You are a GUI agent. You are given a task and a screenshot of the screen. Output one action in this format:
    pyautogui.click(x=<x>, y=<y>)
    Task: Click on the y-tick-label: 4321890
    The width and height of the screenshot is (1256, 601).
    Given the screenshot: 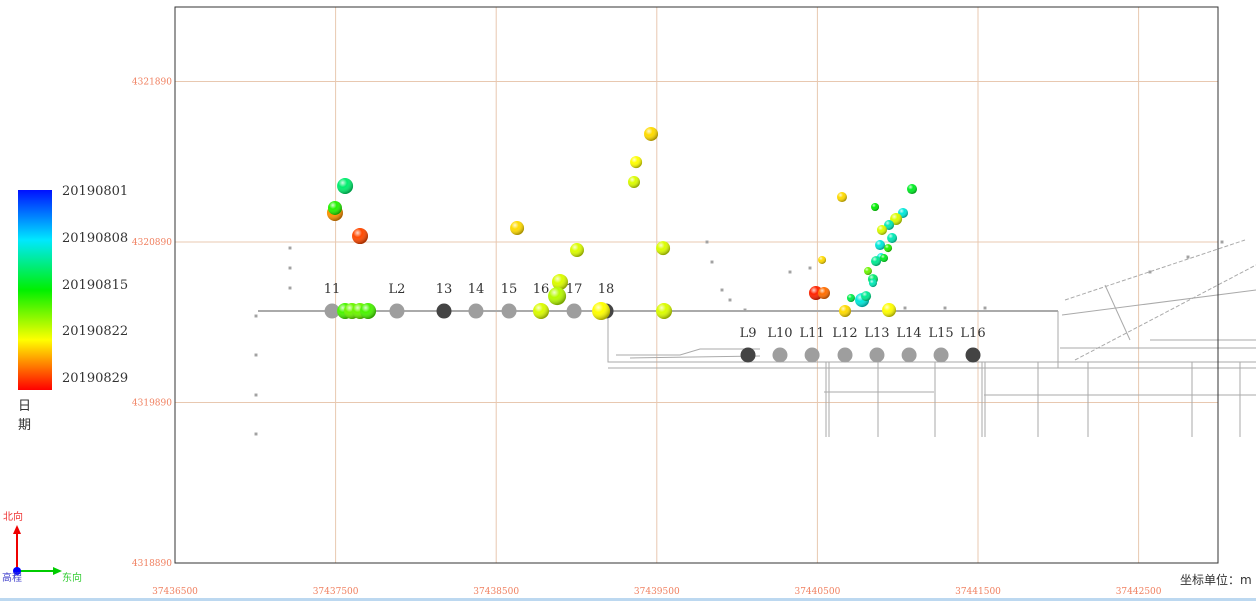 What is the action you would take?
    pyautogui.click(x=152, y=83)
    